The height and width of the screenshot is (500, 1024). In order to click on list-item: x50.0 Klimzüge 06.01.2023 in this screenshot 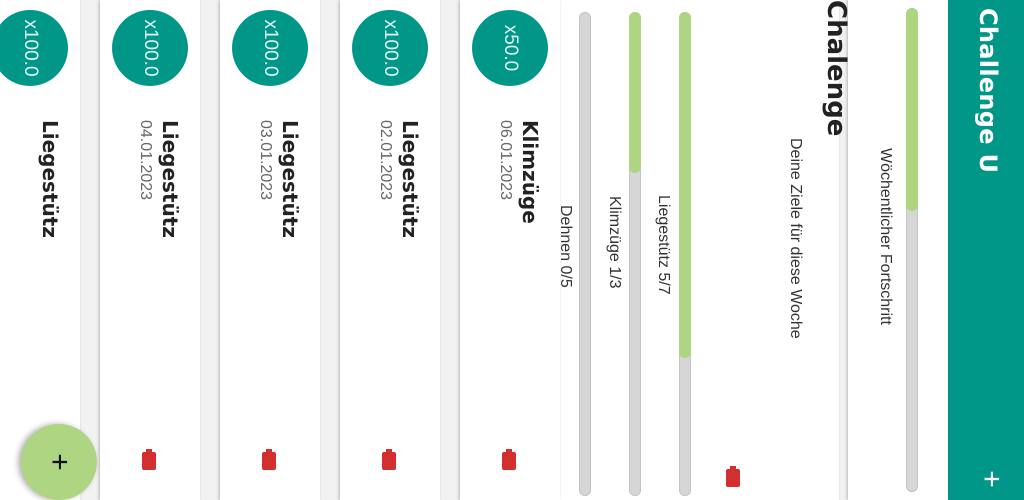, I will do `click(510, 250)`.